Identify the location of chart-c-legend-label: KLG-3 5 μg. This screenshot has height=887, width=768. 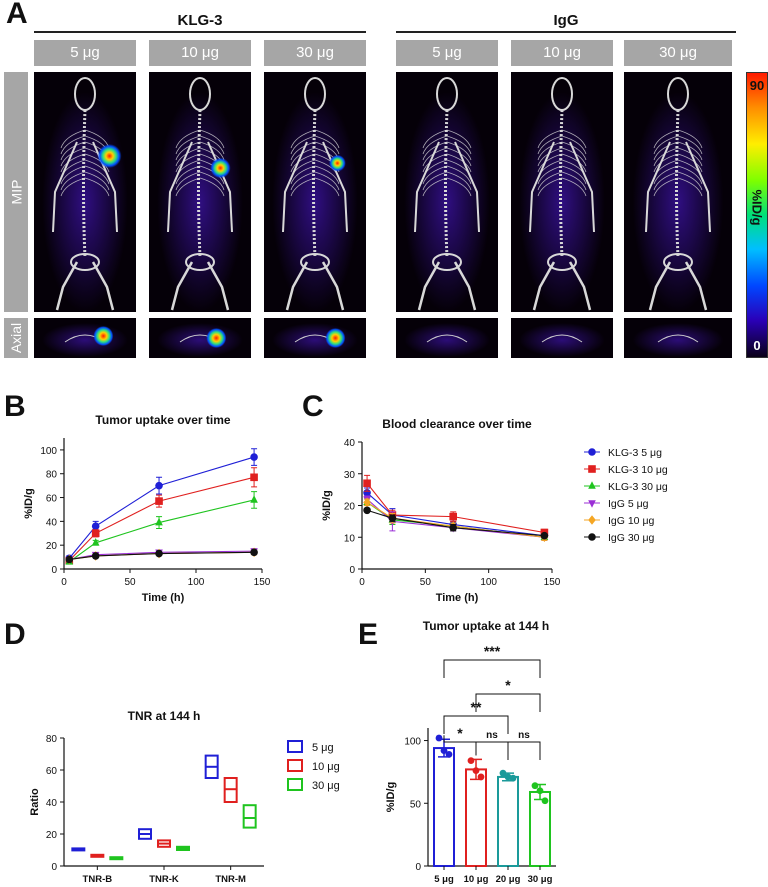
(635, 453).